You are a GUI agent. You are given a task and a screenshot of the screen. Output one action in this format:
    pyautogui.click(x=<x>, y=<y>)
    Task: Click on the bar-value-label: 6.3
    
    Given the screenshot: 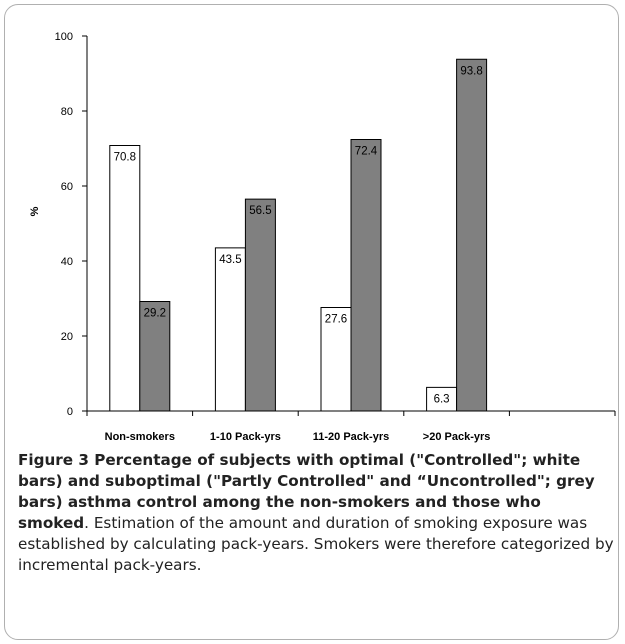 What is the action you would take?
    pyautogui.click(x=442, y=399)
    